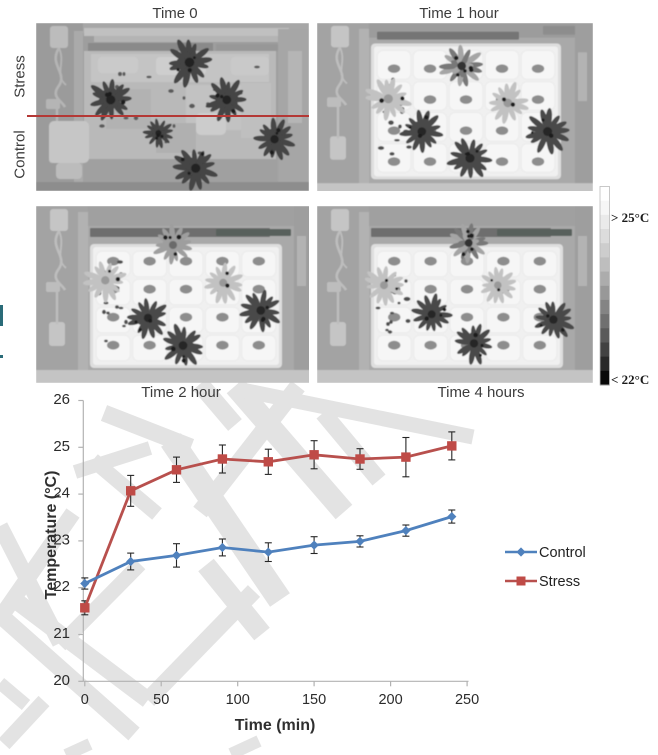  What do you see at coordinates (61, 586) in the screenshot?
I see `svg-text: 22` at bounding box center [61, 586].